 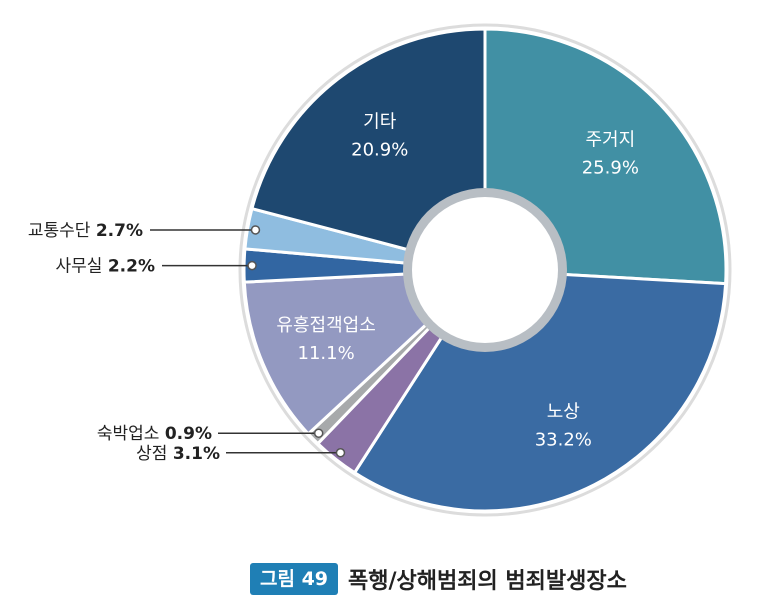 I want to click on slice-label-3: 숙박업소 0.9%, so click(x=154, y=434).